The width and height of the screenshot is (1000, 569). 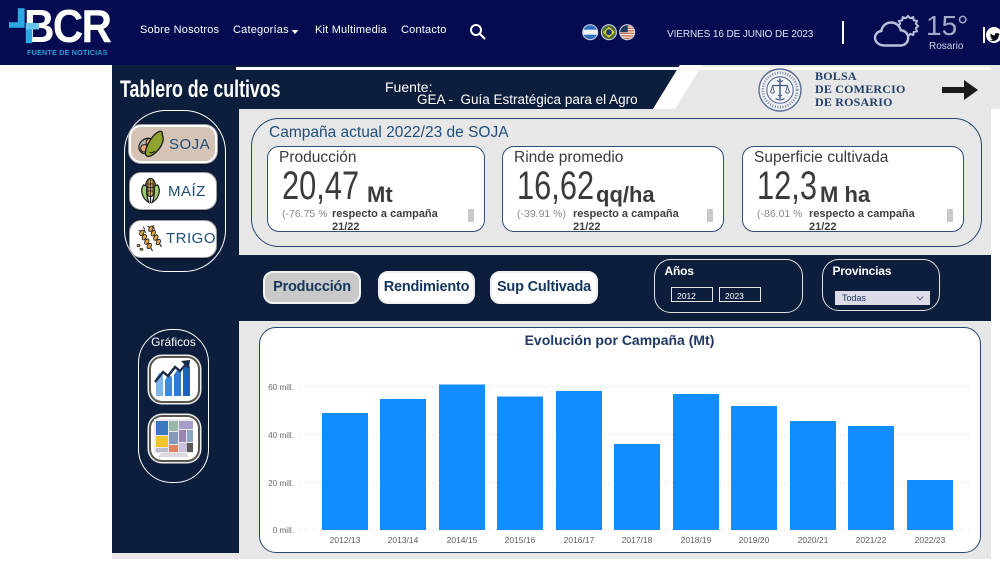 What do you see at coordinates (753, 540) in the screenshot?
I see `svg-text: 2019/20` at bounding box center [753, 540].